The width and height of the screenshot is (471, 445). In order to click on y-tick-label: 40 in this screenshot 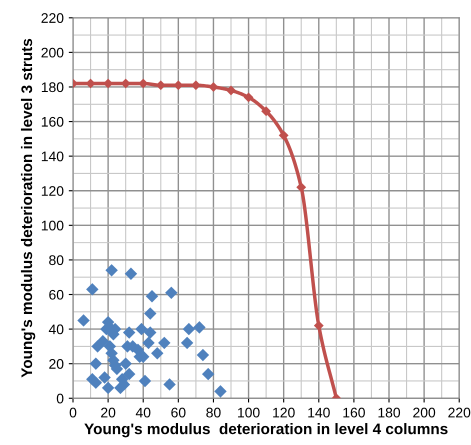, I will do `click(56, 329)`.